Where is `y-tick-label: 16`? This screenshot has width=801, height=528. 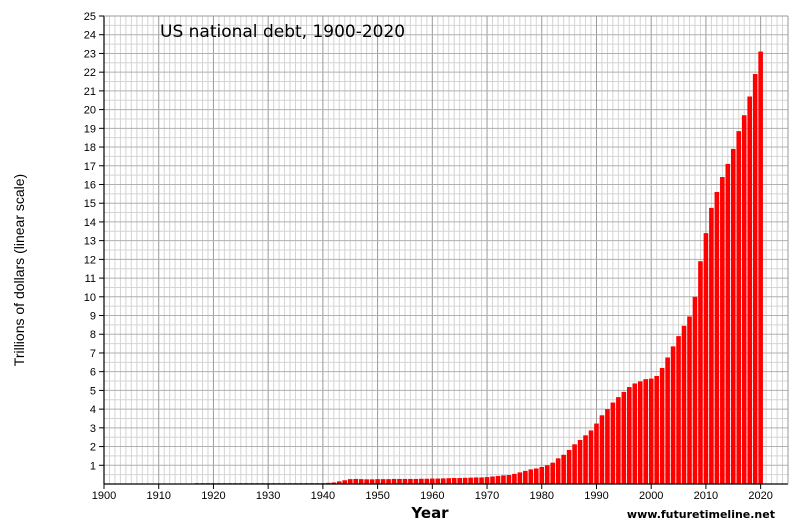
y-tick-label: 16 is located at coordinates (90, 185).